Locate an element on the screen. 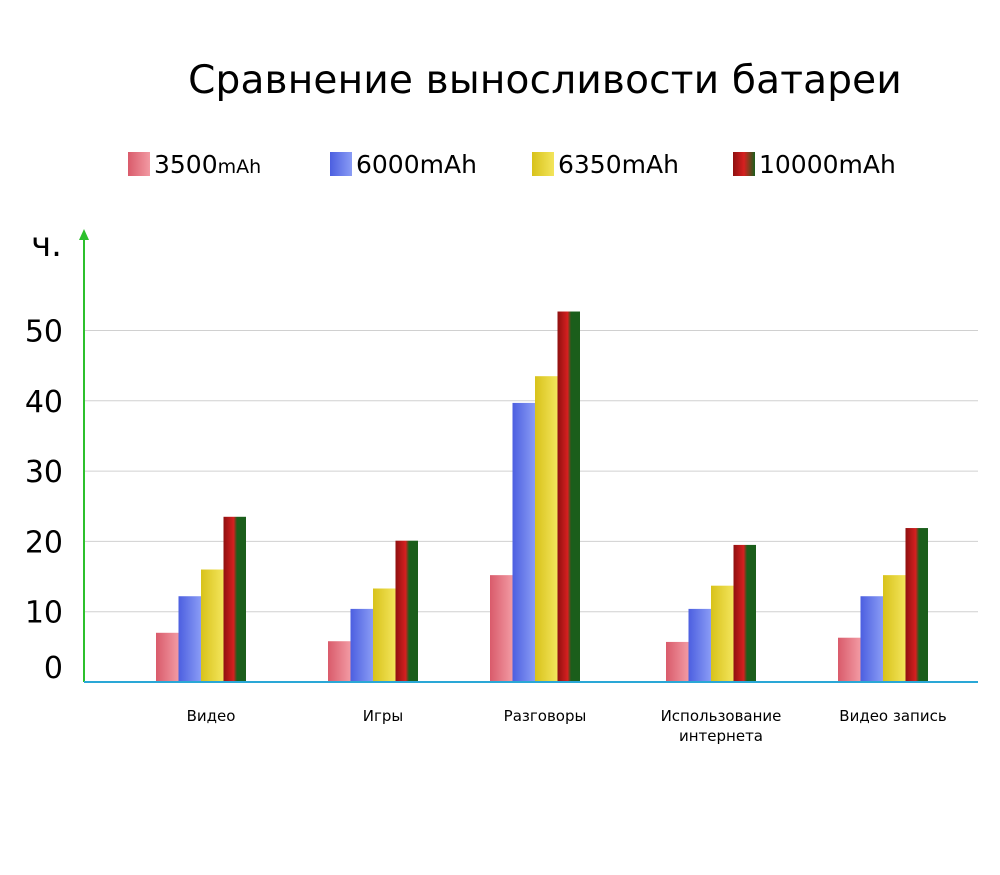  legend-label: 6350mAh is located at coordinates (618, 164).